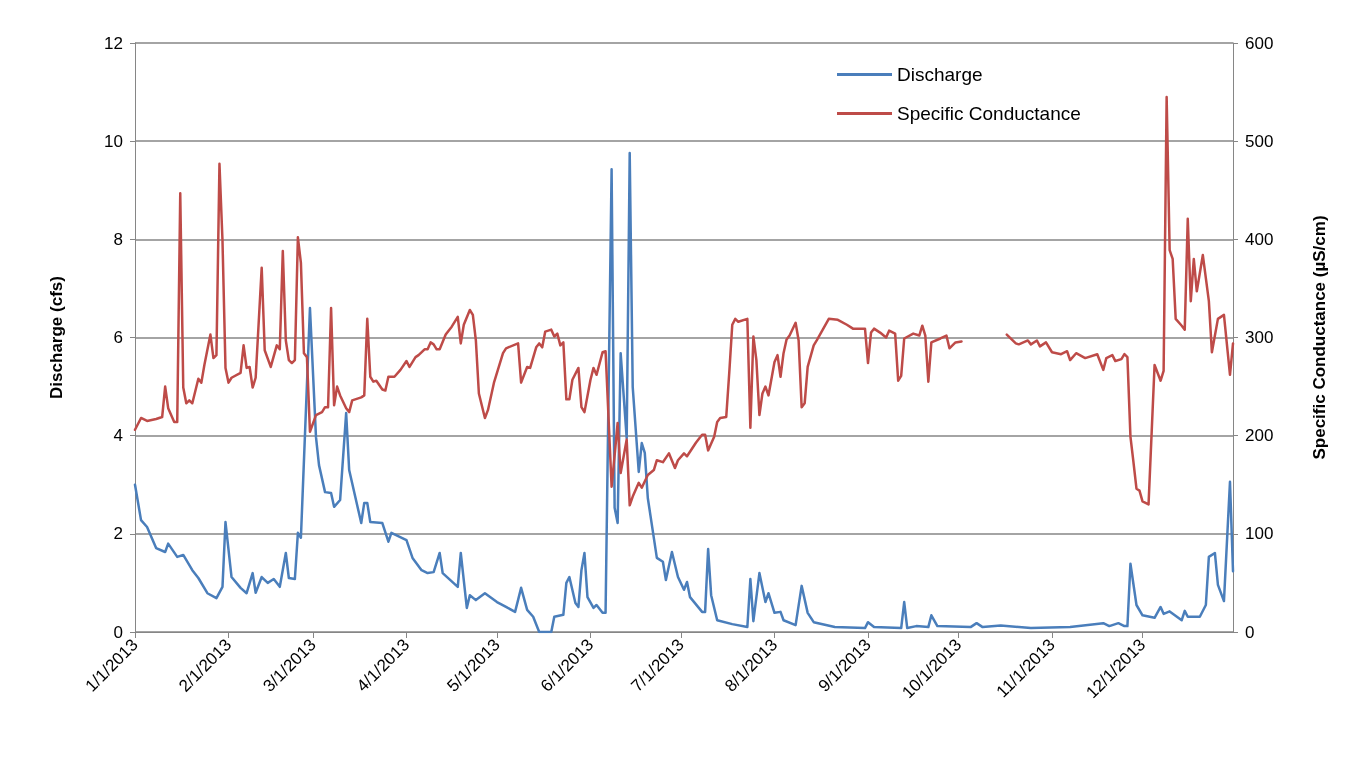 Image resolution: width=1364 pixels, height=766 pixels. Describe the element at coordinates (989, 113) in the screenshot. I see `legend-label: Specific Conductance` at that location.